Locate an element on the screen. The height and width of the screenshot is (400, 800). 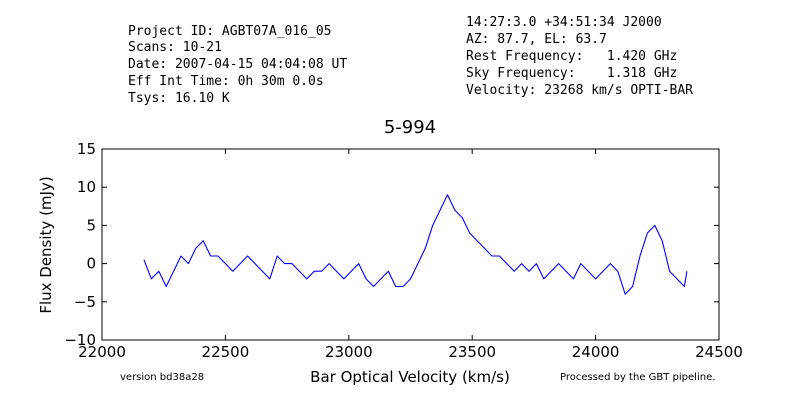
x-tick-label: 24000 is located at coordinates (596, 352).